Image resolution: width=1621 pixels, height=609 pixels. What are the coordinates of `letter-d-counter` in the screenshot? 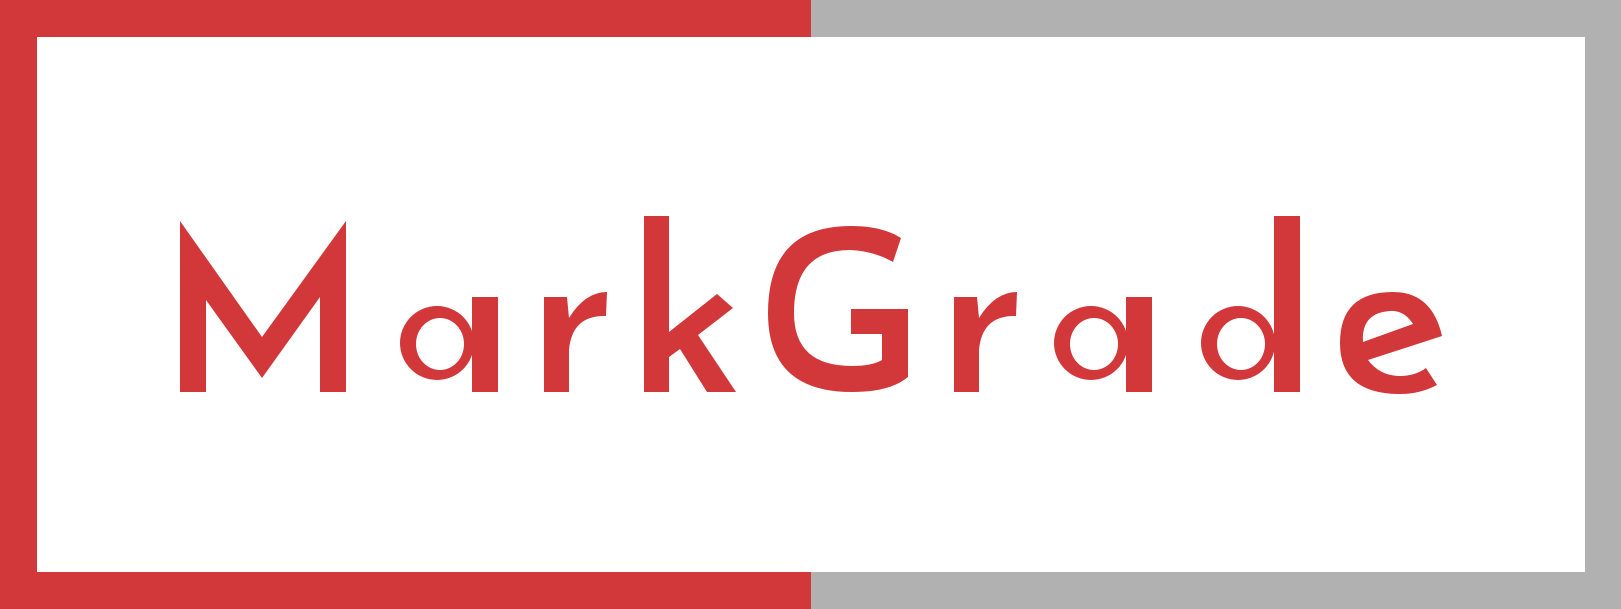 It's located at (1241, 344).